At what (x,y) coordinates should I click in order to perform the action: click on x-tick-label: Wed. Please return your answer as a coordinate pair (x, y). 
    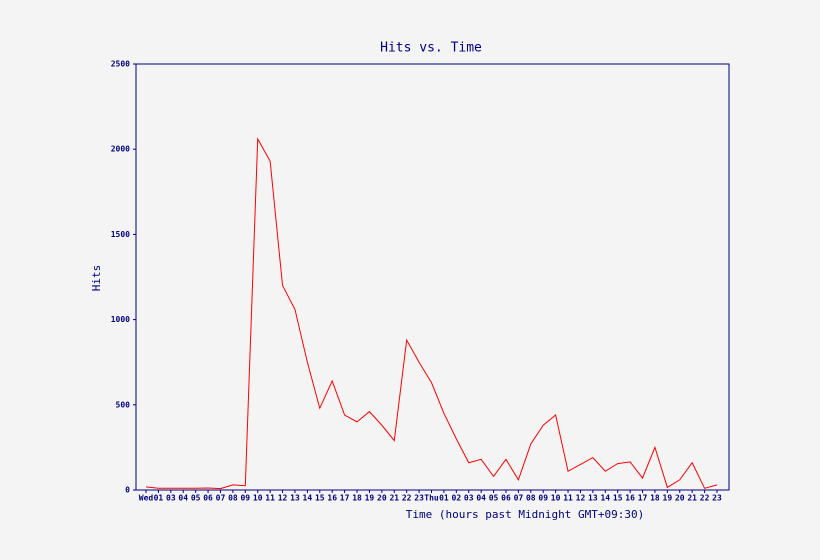
    Looking at the image, I should click on (146, 498).